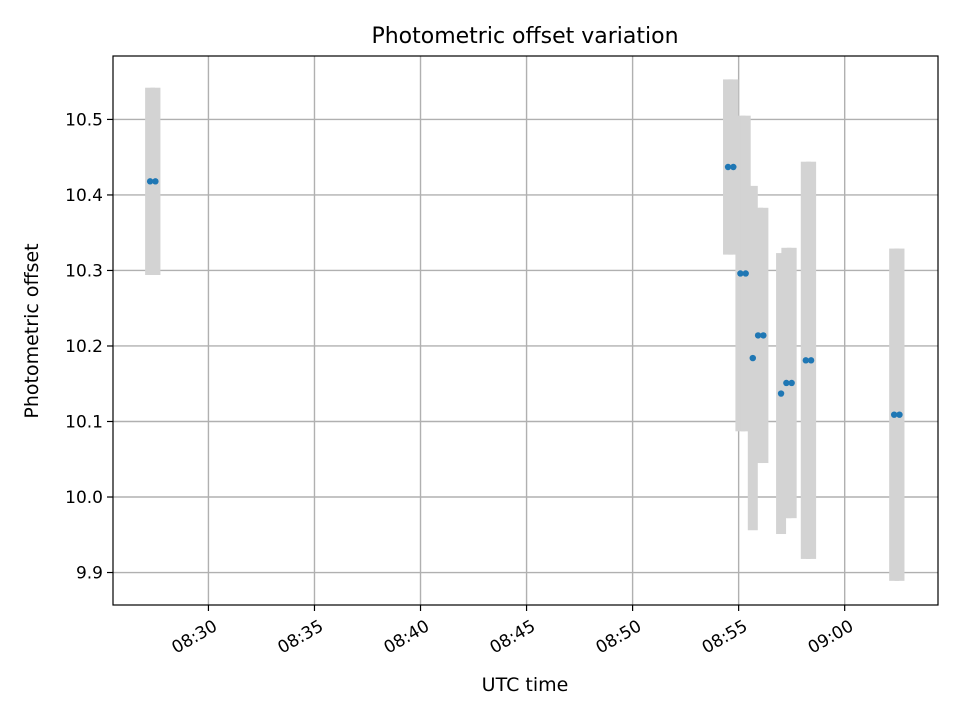  Describe the element at coordinates (84, 498) in the screenshot. I see `y-tick-label: 10.0` at that location.